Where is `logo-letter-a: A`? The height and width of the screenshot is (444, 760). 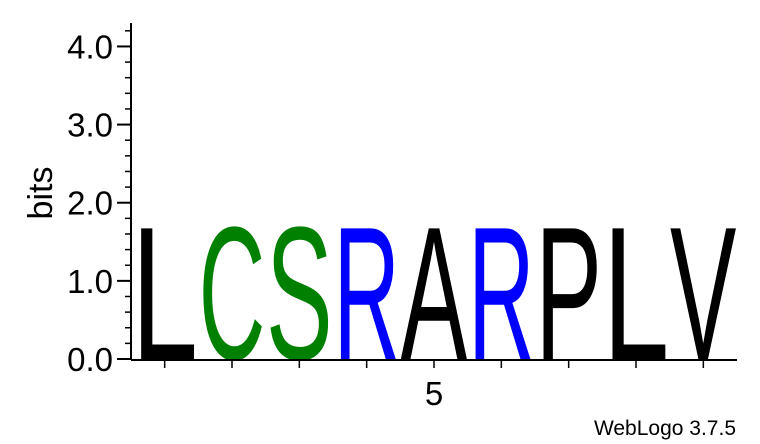 logo-letter-a: A is located at coordinates (434, 295).